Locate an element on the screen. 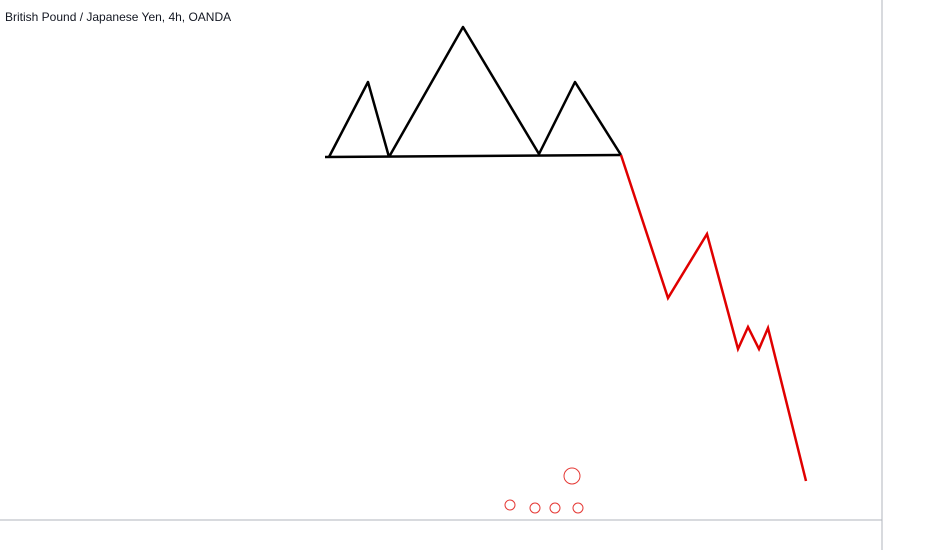 Image resolution: width=932 pixels, height=550 pixels. neckline is located at coordinates (473, 156).